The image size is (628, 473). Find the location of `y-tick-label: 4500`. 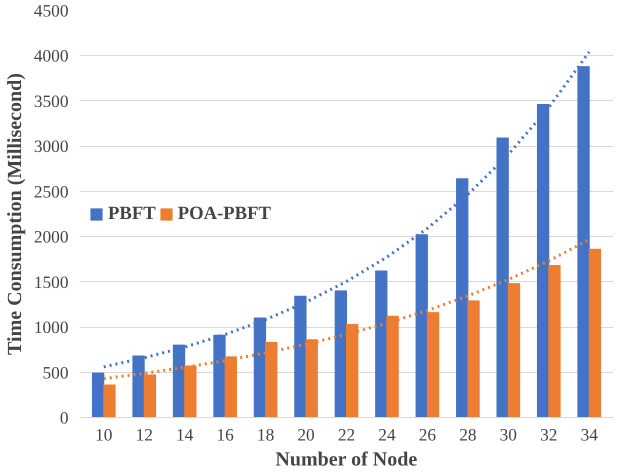

y-tick-label: 4500 is located at coordinates (51, 11).